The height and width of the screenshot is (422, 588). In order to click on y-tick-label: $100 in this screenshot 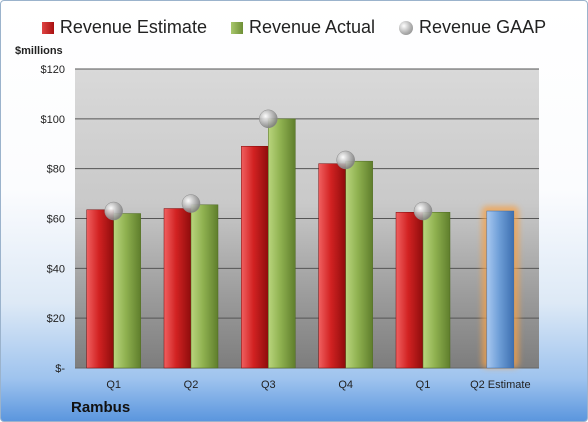, I will do `click(53, 120)`.